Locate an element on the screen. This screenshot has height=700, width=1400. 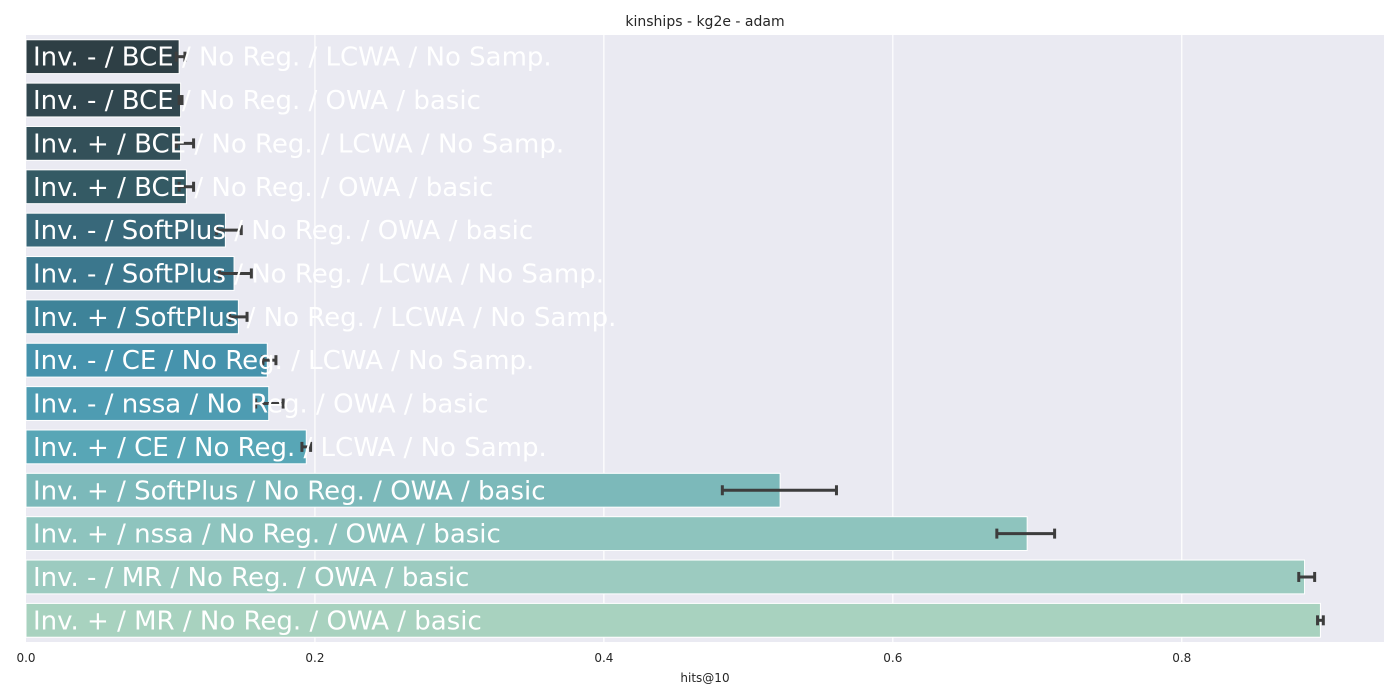
x-axis-label: hits@10 is located at coordinates (704, 678).